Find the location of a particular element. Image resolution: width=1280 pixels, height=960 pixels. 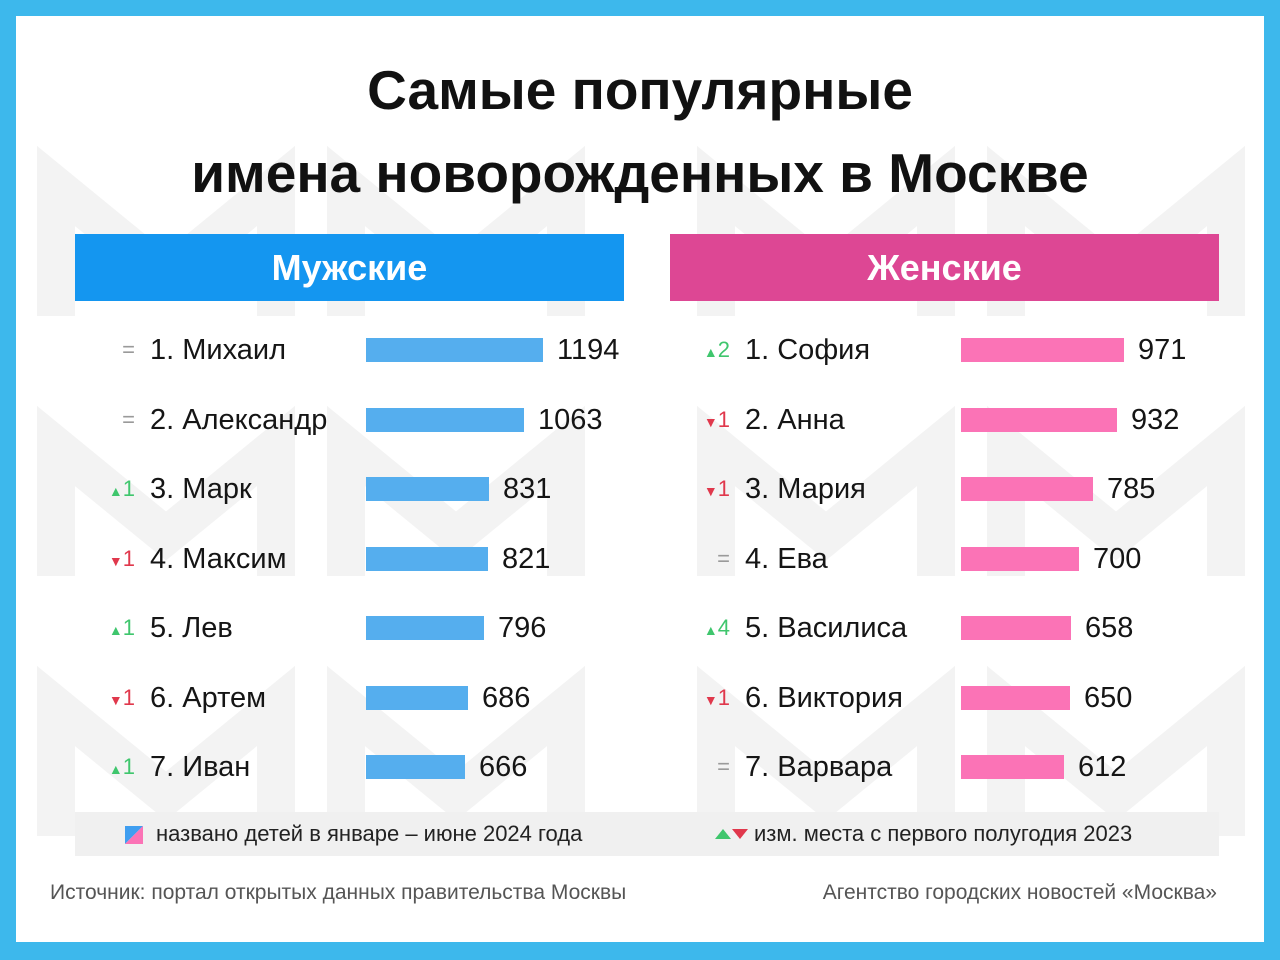

count-value-label: 650 is located at coordinates (1108, 698).